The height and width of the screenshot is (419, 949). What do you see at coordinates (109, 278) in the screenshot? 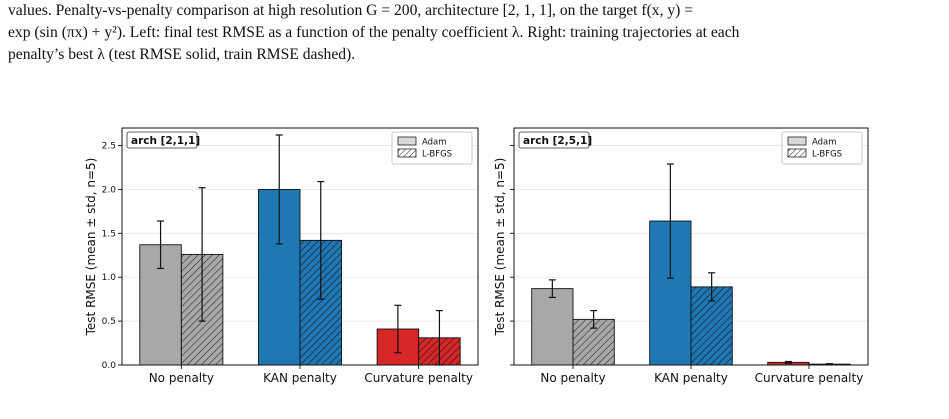
I see `y-tick-label: 1.0` at bounding box center [109, 278].